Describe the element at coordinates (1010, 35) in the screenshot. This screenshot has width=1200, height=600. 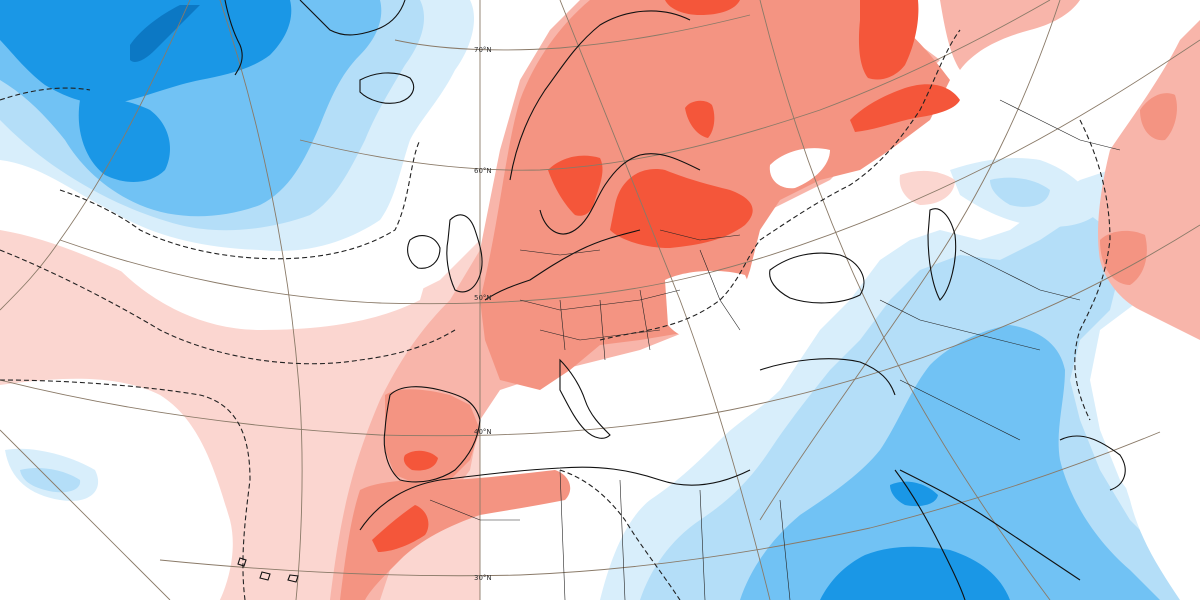
I see `warm-weak-siberia-strip` at that location.